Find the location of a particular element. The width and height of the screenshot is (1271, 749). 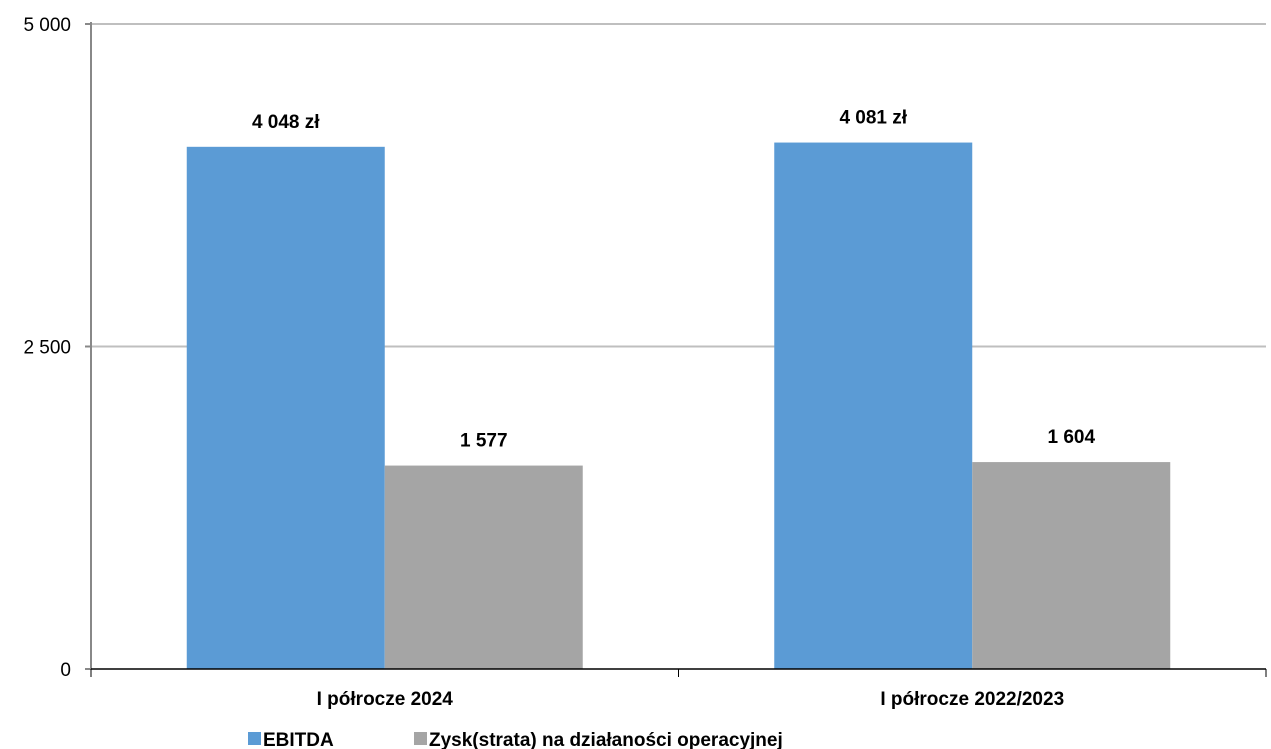

data-label: 4 048 zł is located at coordinates (286, 122).